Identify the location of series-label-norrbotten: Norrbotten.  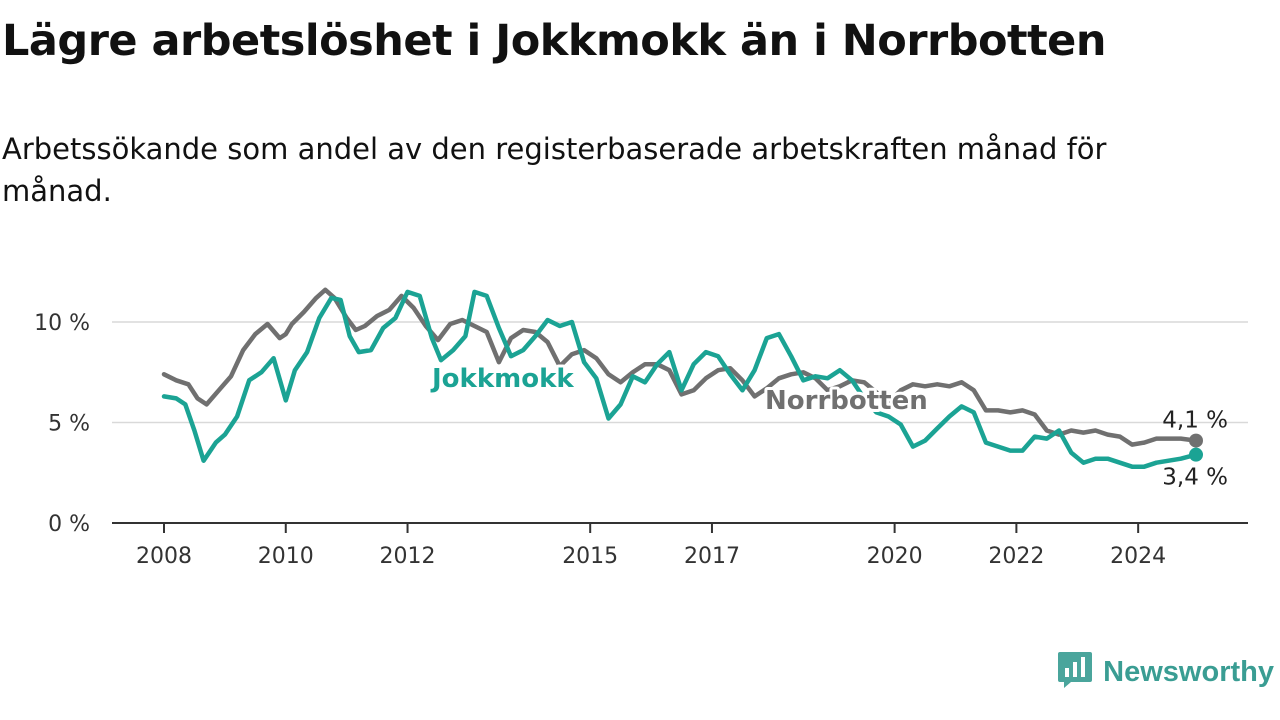
(846, 401).